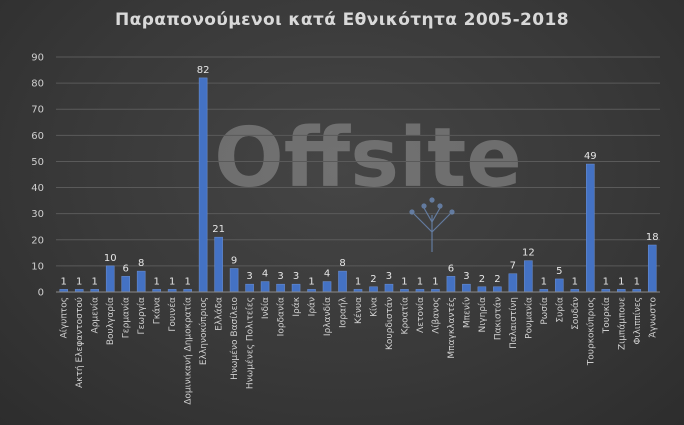 The height and width of the screenshot is (425, 684). What do you see at coordinates (368, 158) in the screenshot?
I see `offsite-watermark: Offsite` at bounding box center [368, 158].